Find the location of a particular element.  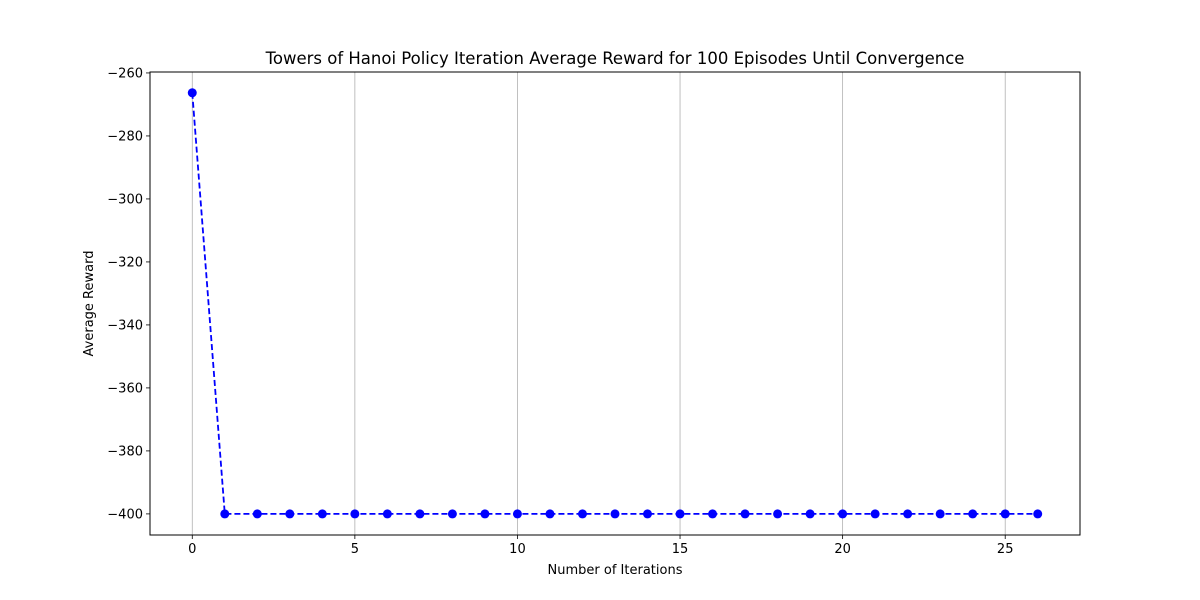

x-tick-label: 10 is located at coordinates (517, 549).